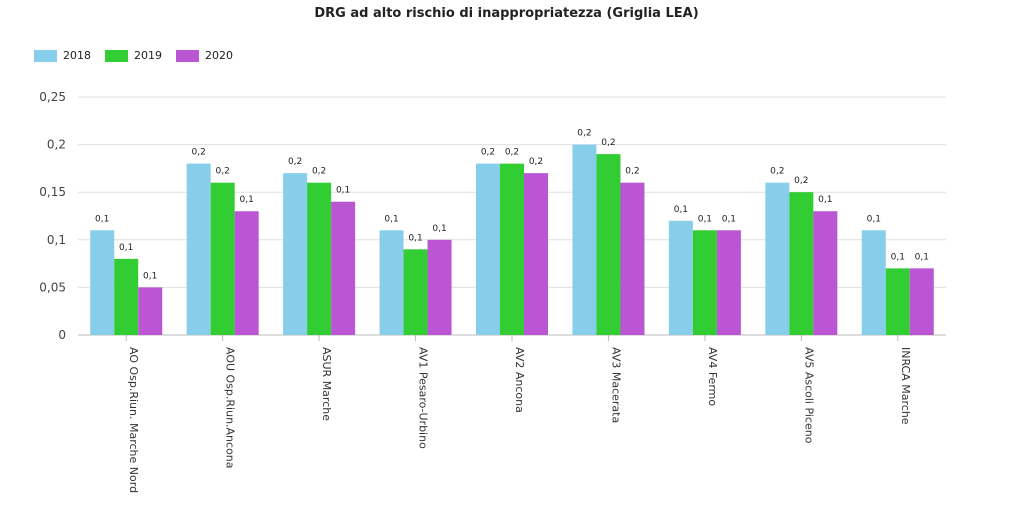 Image resolution: width=1013 pixels, height=508 pixels. What do you see at coordinates (808, 395) in the screenshot?
I see `x-tick-label: AV5 Ascoli Piceno` at bounding box center [808, 395].